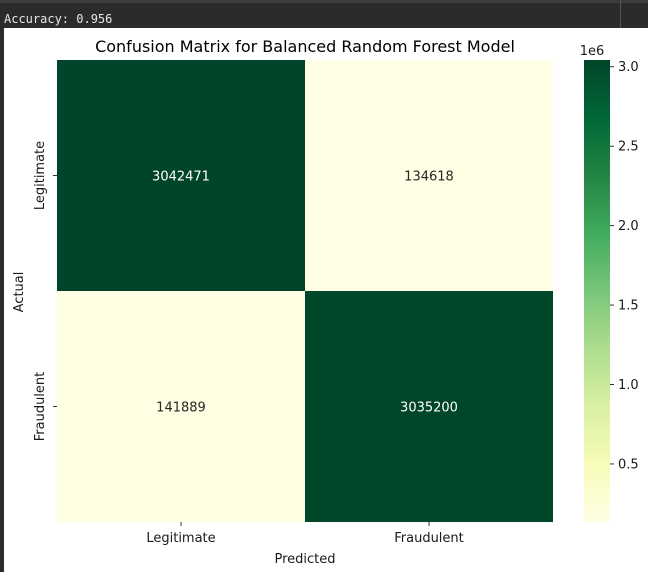 Image resolution: width=648 pixels, height=572 pixels. I want to click on colorbar-tick-label: 1.0, so click(628, 385).